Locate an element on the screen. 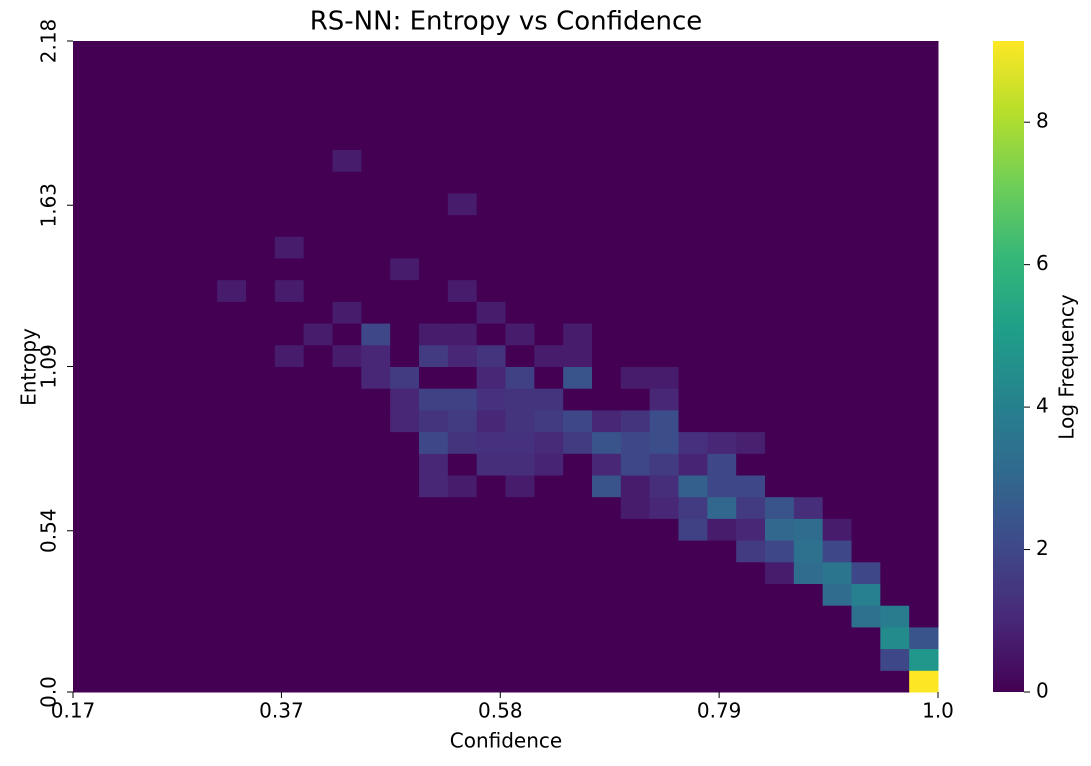 This screenshot has height=766, width=1091. x-tick-label: 0.58 is located at coordinates (500, 711).